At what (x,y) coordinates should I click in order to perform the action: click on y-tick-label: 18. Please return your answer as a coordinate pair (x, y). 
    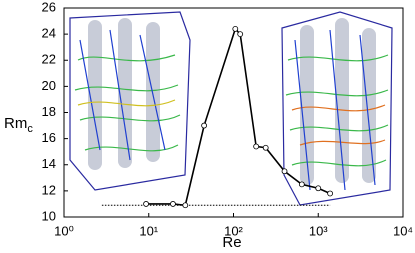
    Looking at the image, I should click on (49, 111).